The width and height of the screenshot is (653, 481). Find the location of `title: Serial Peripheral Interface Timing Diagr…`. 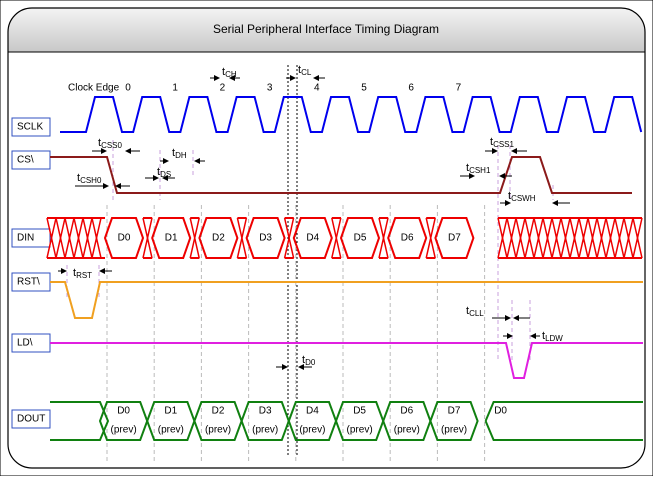

title: Serial Peripheral Interface Timing Diagr… is located at coordinates (326, 29).